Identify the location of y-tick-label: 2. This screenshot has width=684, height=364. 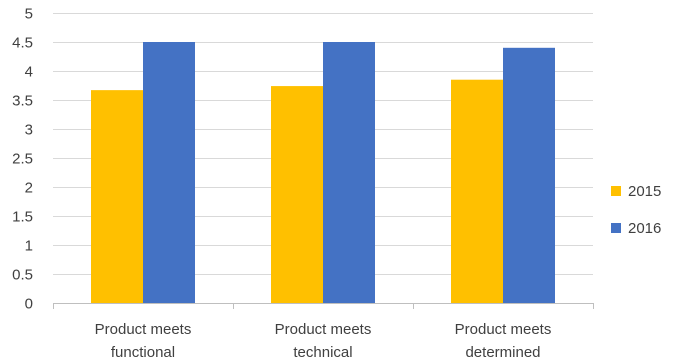
(29, 188).